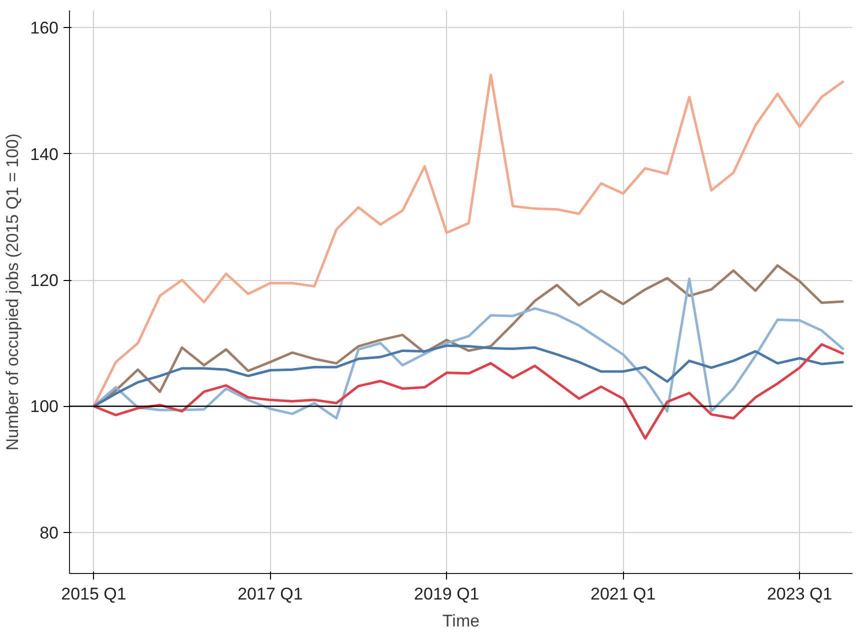  I want to click on y-tick-label: 160, so click(44, 28).